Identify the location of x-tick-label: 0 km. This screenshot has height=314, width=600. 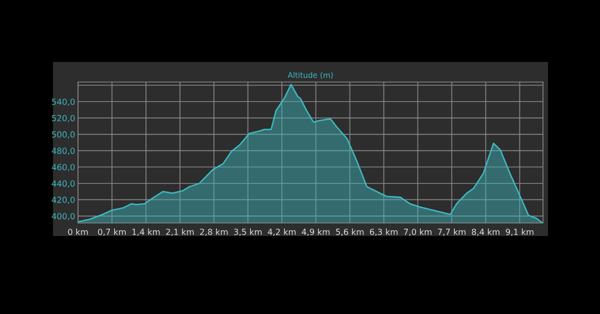
(78, 232).